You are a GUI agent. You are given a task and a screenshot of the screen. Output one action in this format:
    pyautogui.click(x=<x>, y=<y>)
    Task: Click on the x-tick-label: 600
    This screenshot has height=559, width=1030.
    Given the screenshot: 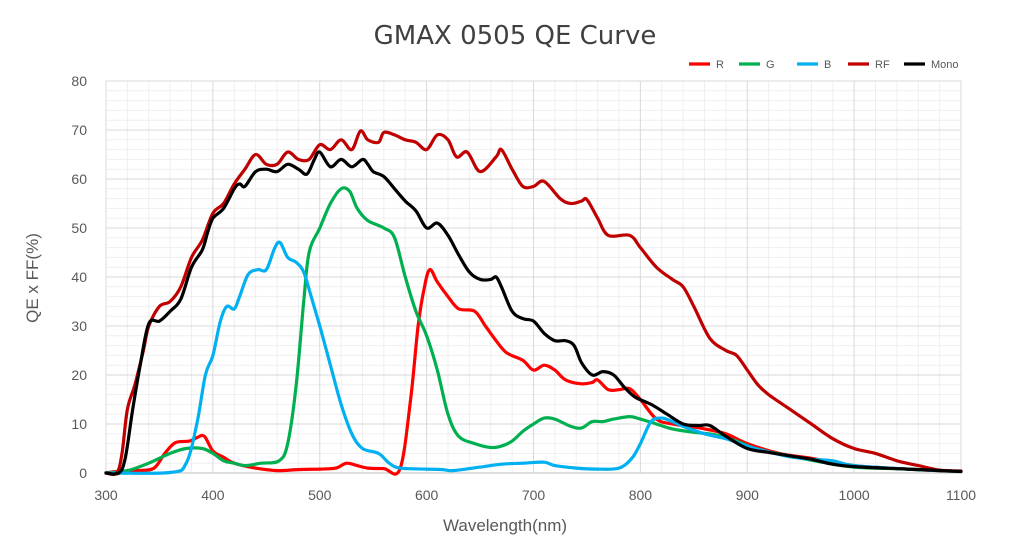 What is the action you would take?
    pyautogui.click(x=427, y=495)
    